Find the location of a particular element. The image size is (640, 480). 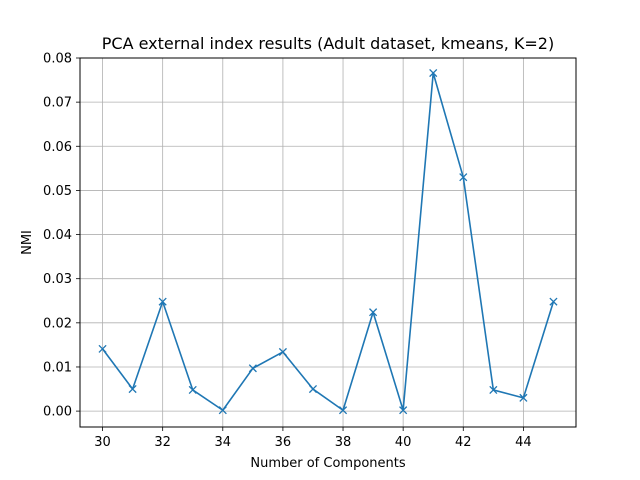

x-axis-label: Number of Components is located at coordinates (327, 463).